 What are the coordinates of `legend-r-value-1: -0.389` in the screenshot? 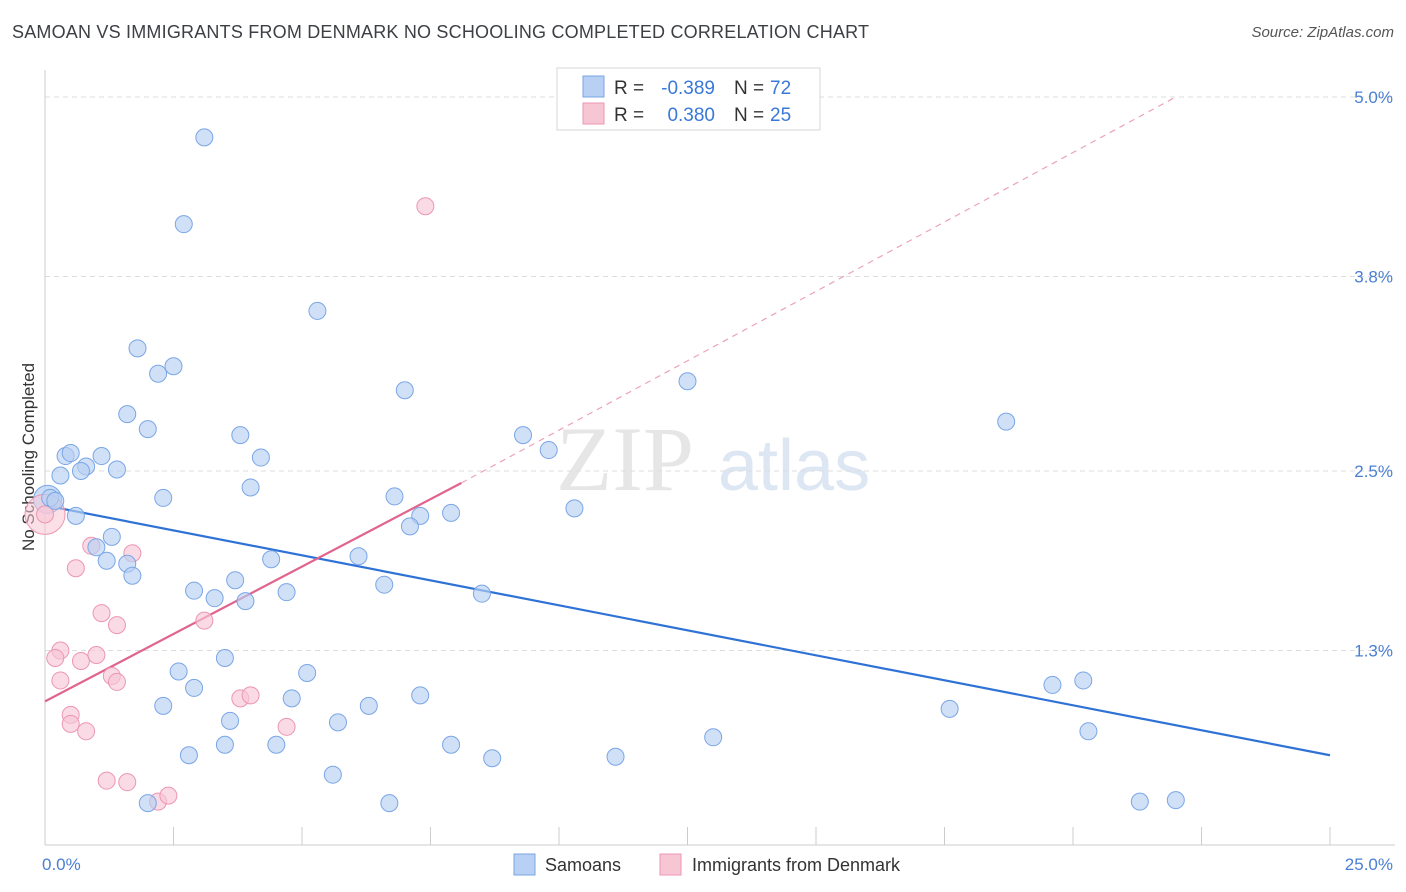 It's located at (688, 88).